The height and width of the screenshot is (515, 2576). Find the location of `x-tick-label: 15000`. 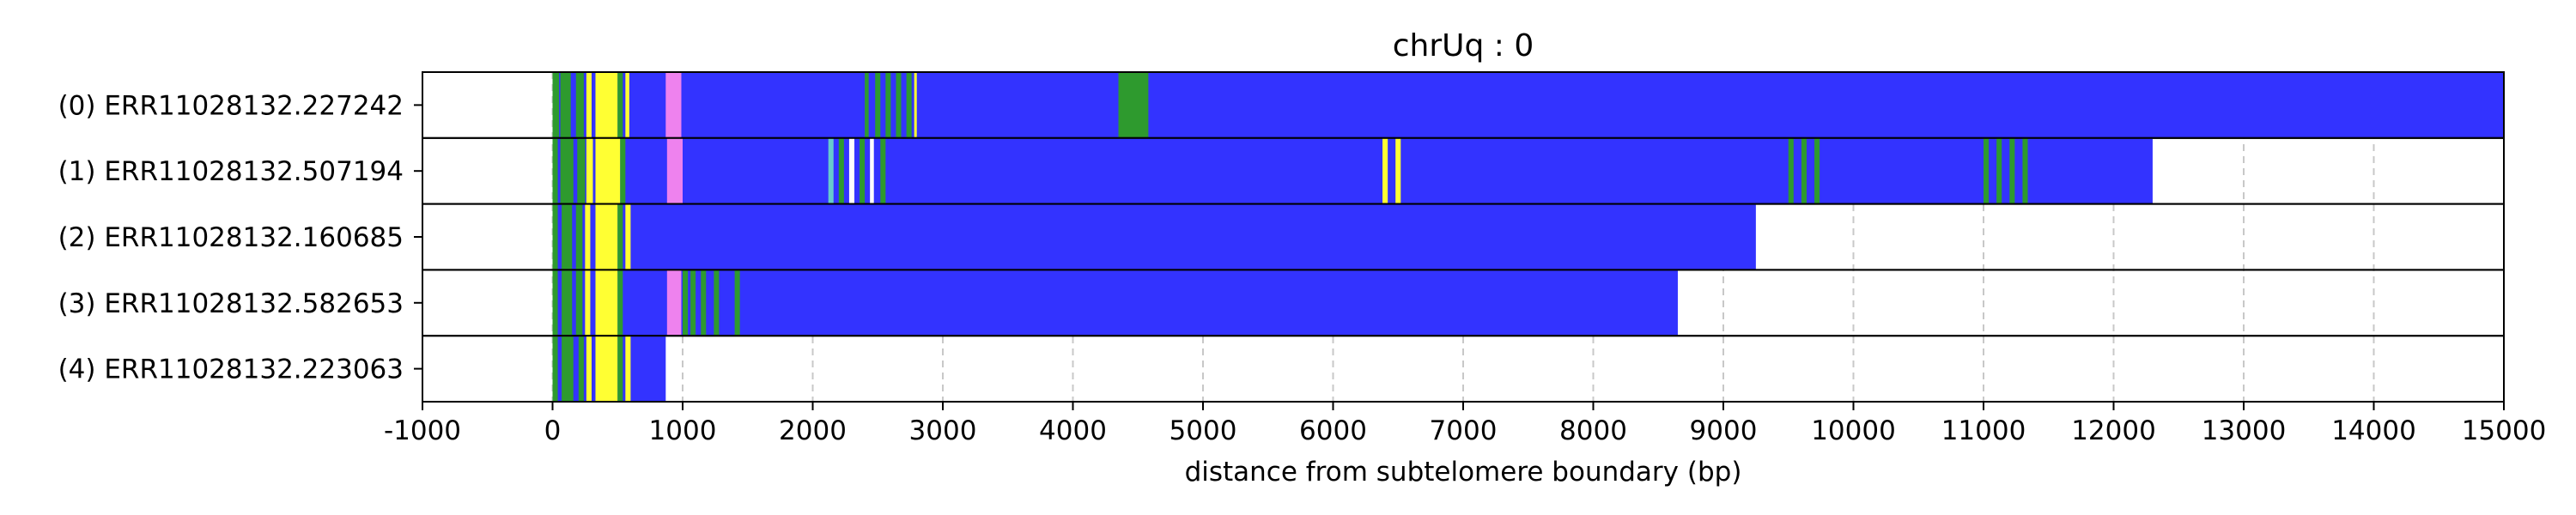

x-tick-label: 15000 is located at coordinates (2504, 430).